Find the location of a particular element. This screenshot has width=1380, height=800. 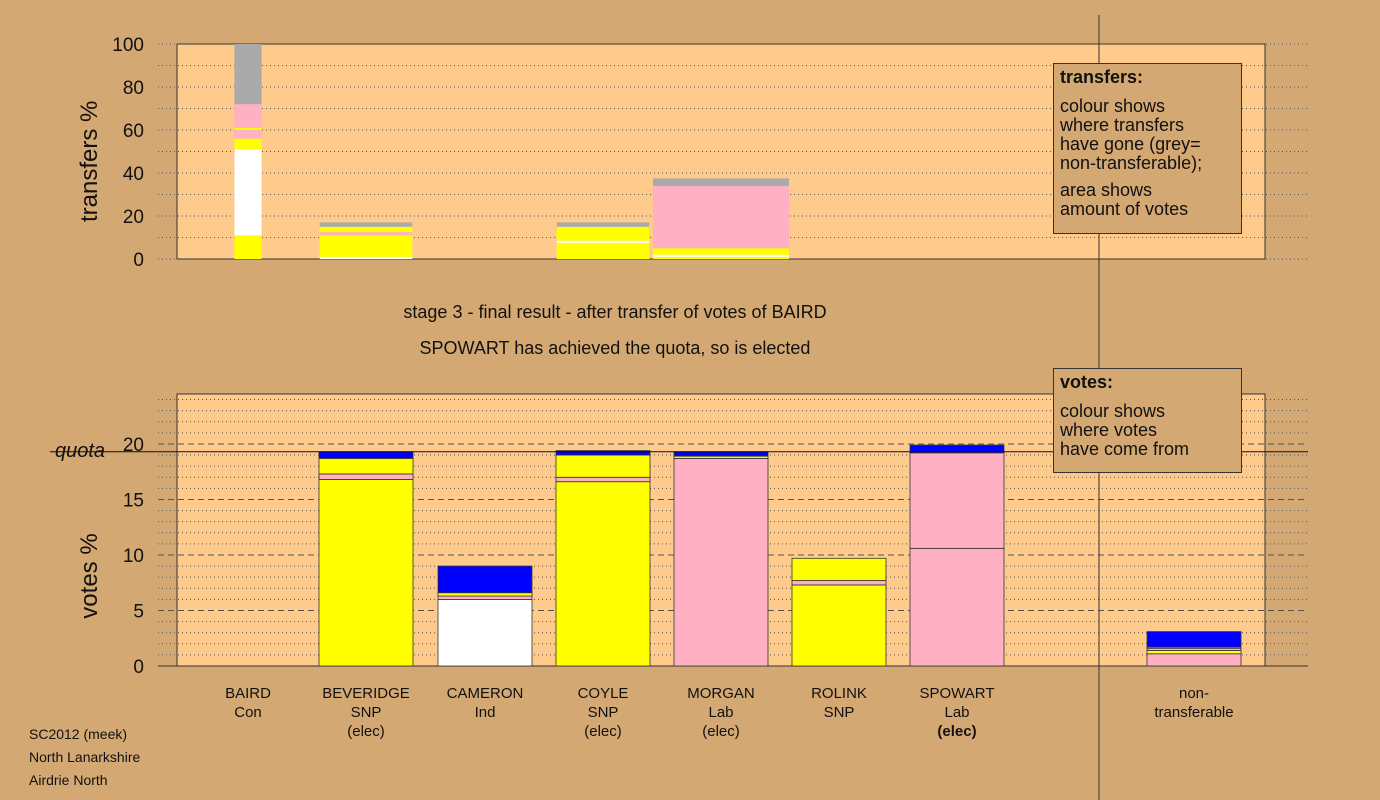

transfers-y-tick-label: 20 is located at coordinates (133, 217).